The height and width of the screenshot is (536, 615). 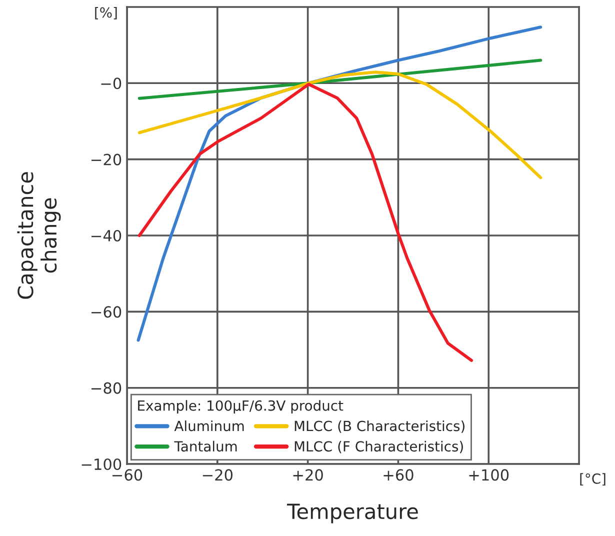 I want to click on y-axis-title: Capacitance change, so click(x=39, y=235).